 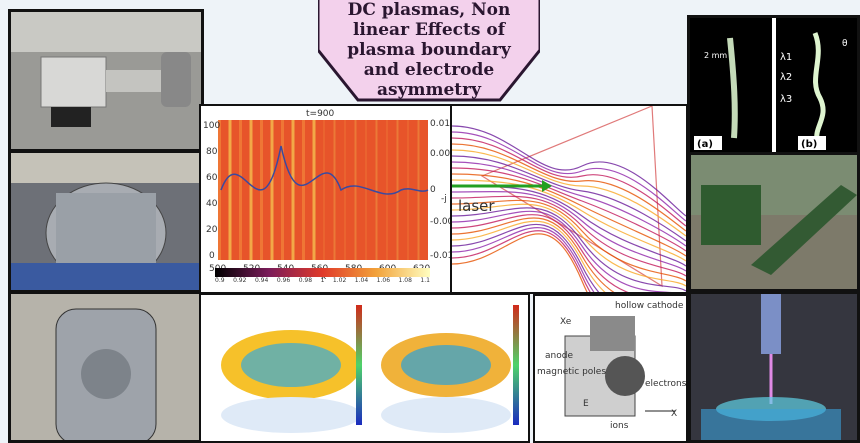 I want to click on banner-shape, so click(x=429, y=51).